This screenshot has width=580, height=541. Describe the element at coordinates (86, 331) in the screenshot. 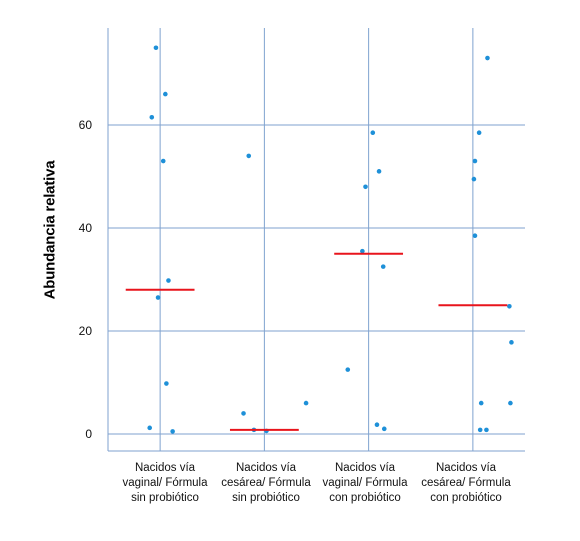

I see `y-tick-label: 20` at that location.